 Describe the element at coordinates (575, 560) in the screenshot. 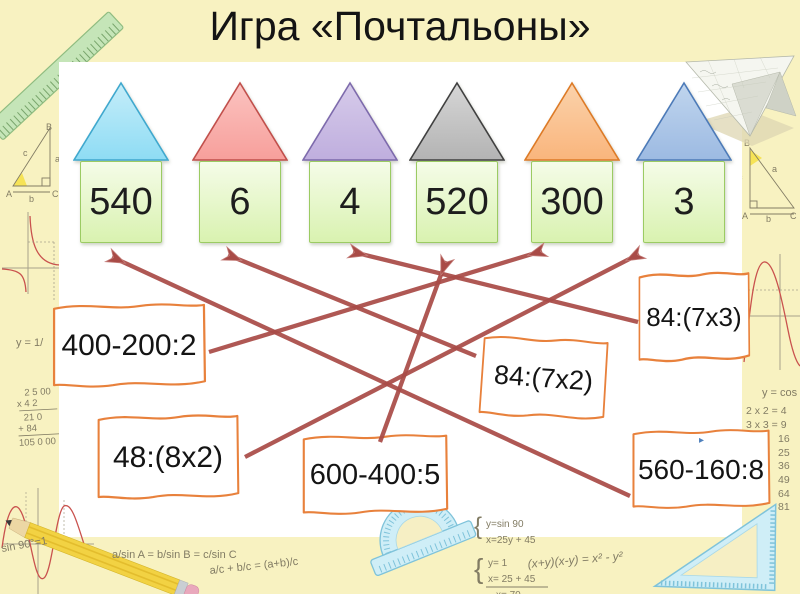

I see `product-identity-formula: (x+y)(x-y) = x² - y²` at that location.